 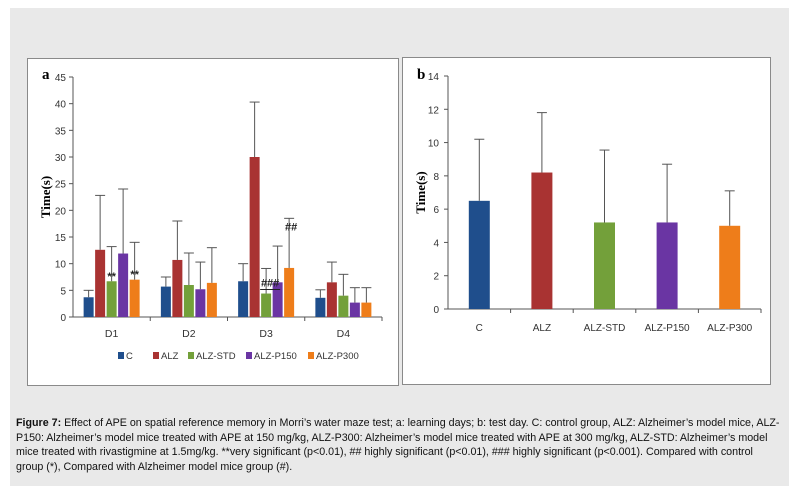 I want to click on y-tick-label: 6, so click(x=436, y=210).